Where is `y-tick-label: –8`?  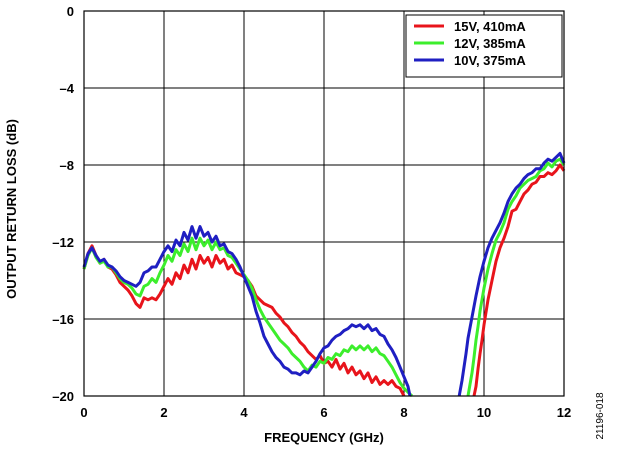
y-tick-label: –8 is located at coordinates (67, 165).